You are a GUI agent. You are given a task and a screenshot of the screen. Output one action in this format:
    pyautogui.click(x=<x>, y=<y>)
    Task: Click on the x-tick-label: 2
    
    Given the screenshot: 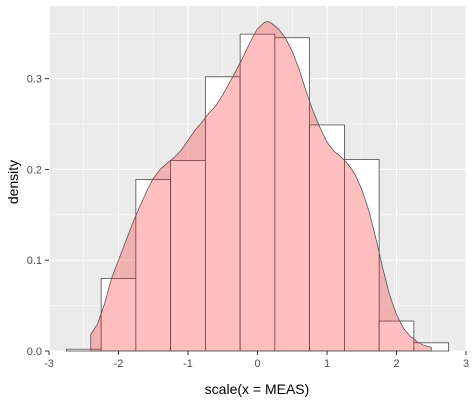 What is the action you would take?
    pyautogui.click(x=396, y=364)
    